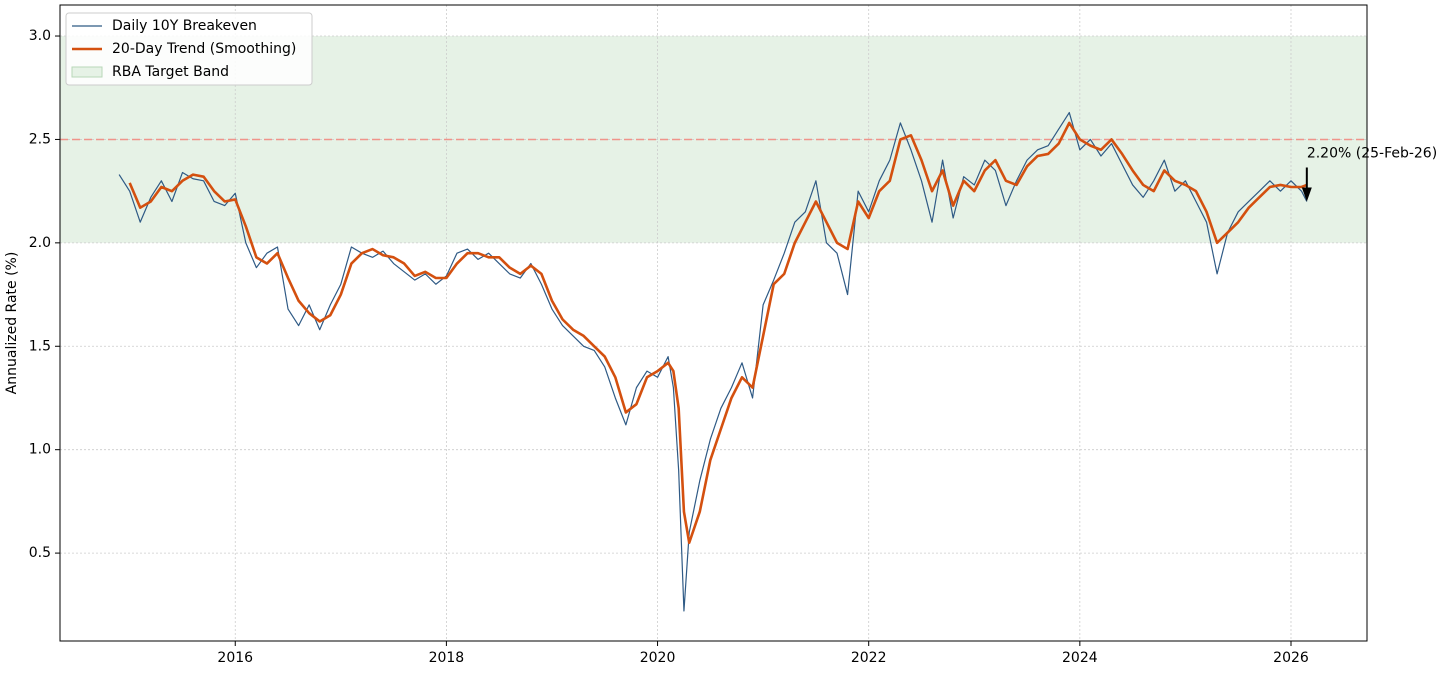  I want to click on y-axis-label: Annualized Rate (%), so click(12, 323).